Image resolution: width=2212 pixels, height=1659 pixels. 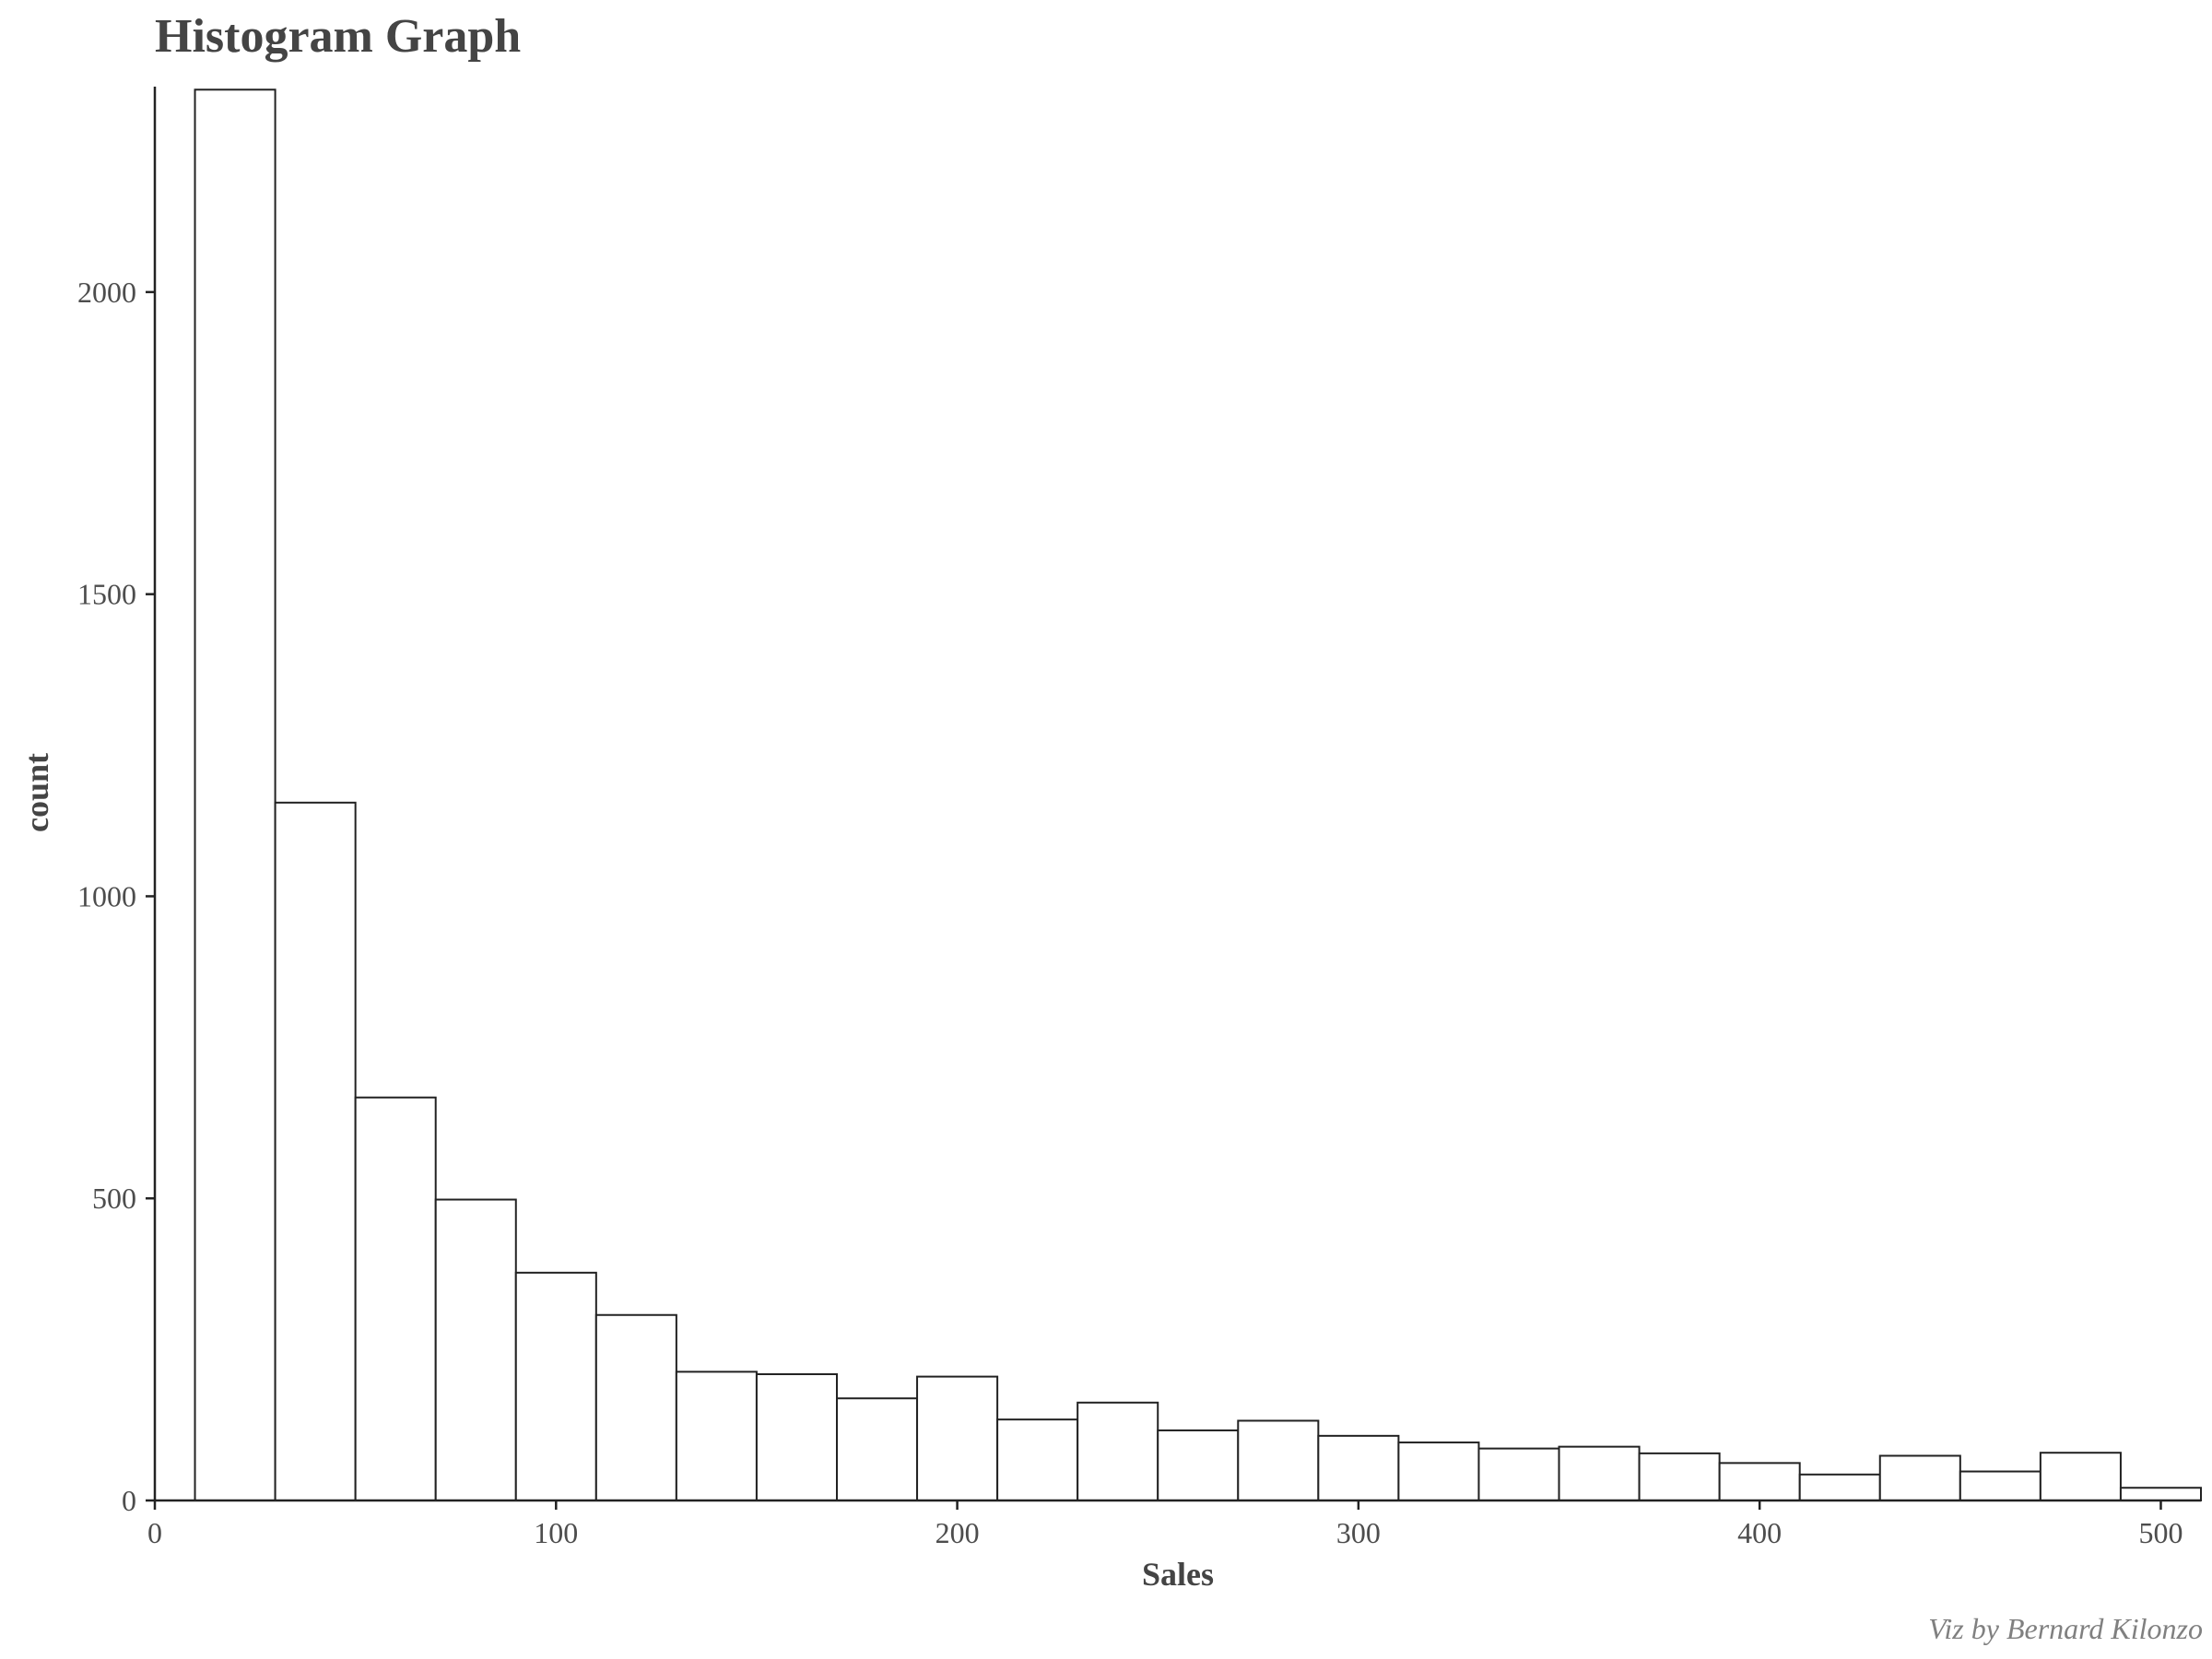 I want to click on x-axis-ticks: 0 100 200 300 400 500, so click(x=1165, y=1524).